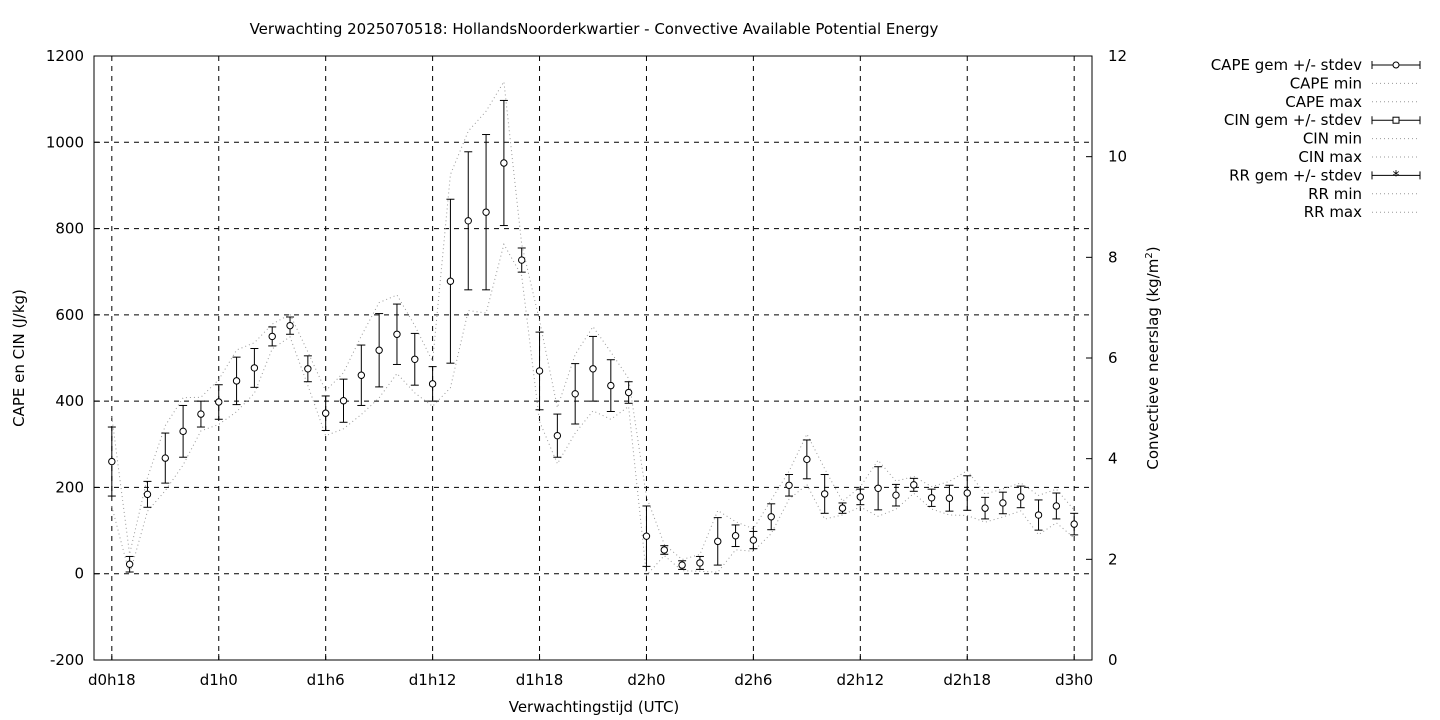  Describe the element at coordinates (326, 680) in the screenshot. I see `x-tick-label: d1h6` at that location.